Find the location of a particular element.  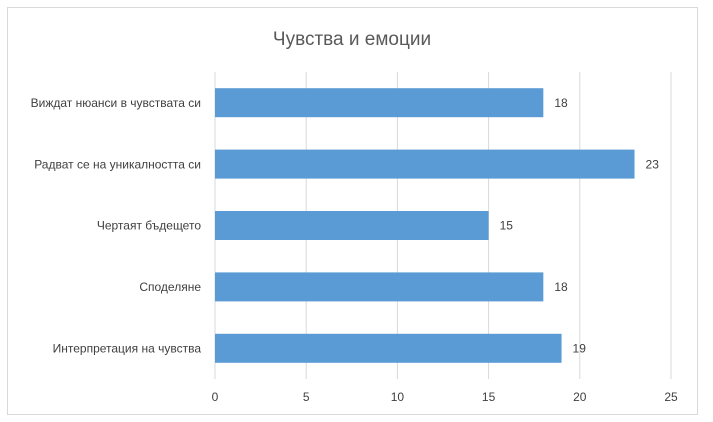

x-tick-label: 0 is located at coordinates (215, 397).